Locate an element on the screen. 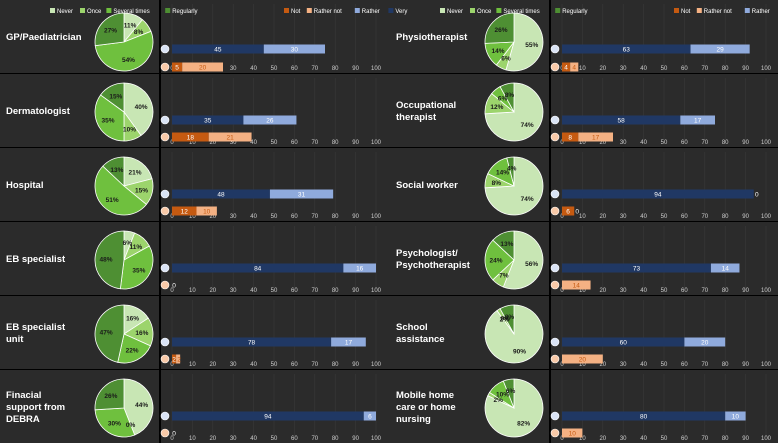  x-tick-label: 20 is located at coordinates (602, 365).